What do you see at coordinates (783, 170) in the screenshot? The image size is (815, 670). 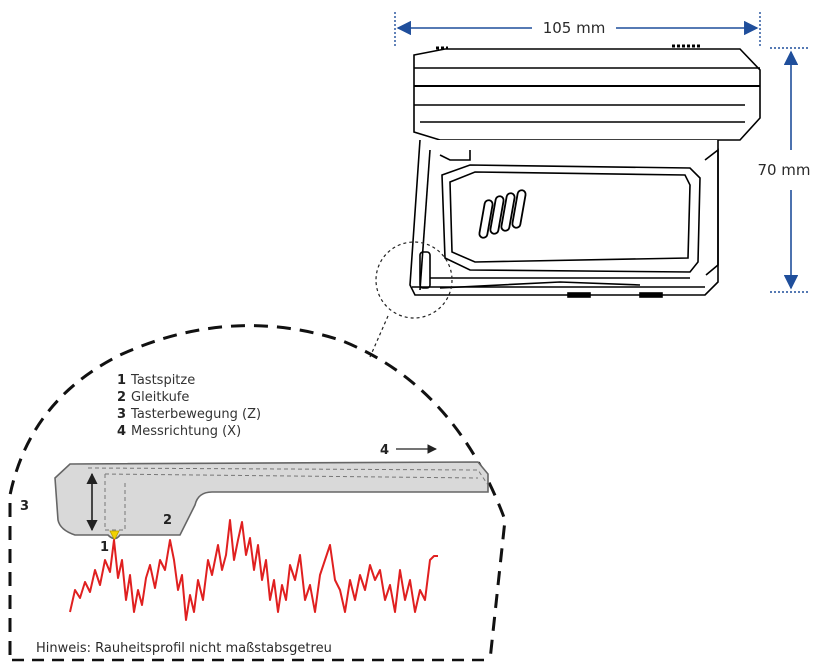 I see `height-dimension-label: 70 mm` at bounding box center [783, 170].